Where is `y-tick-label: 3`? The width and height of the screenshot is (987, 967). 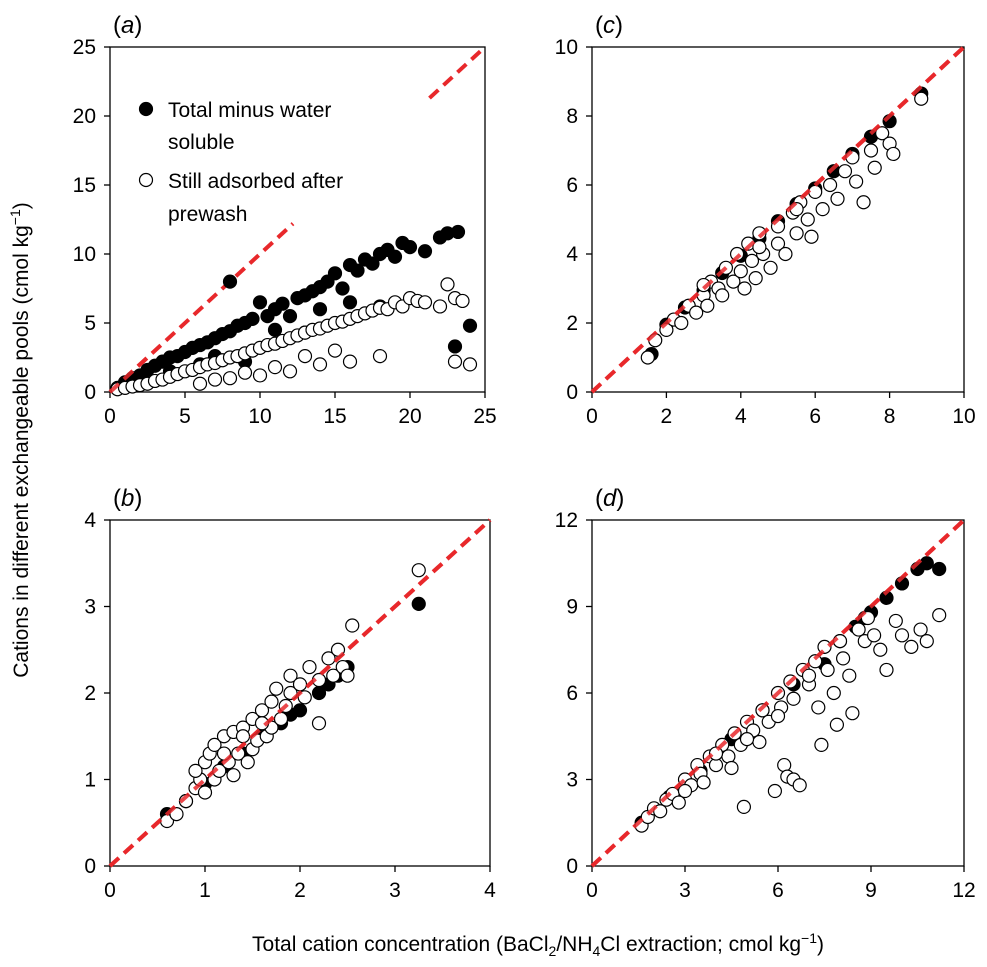 y-tick-label: 3 is located at coordinates (572, 780).